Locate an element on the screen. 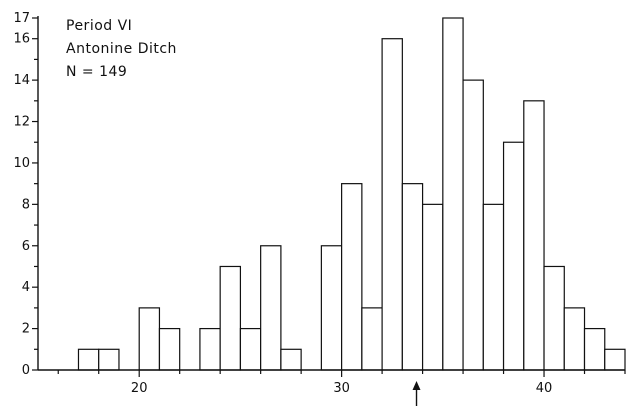 This screenshot has width=627, height=407. x-ticks-group: 20 30 40 is located at coordinates (341, 383).